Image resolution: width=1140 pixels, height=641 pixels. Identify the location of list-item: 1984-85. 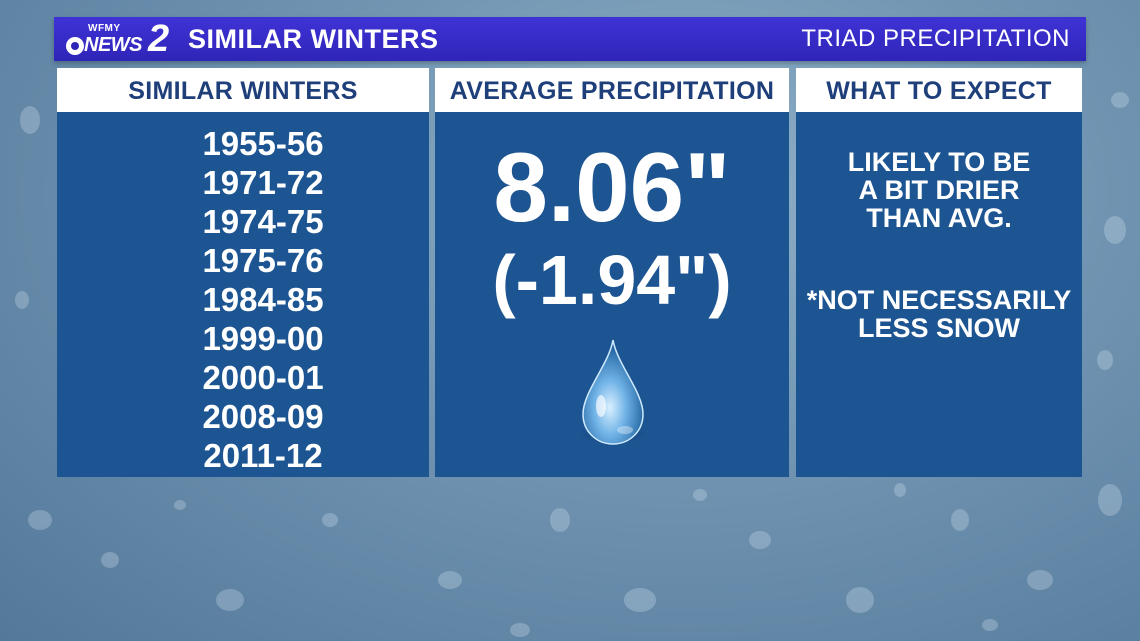
(263, 299).